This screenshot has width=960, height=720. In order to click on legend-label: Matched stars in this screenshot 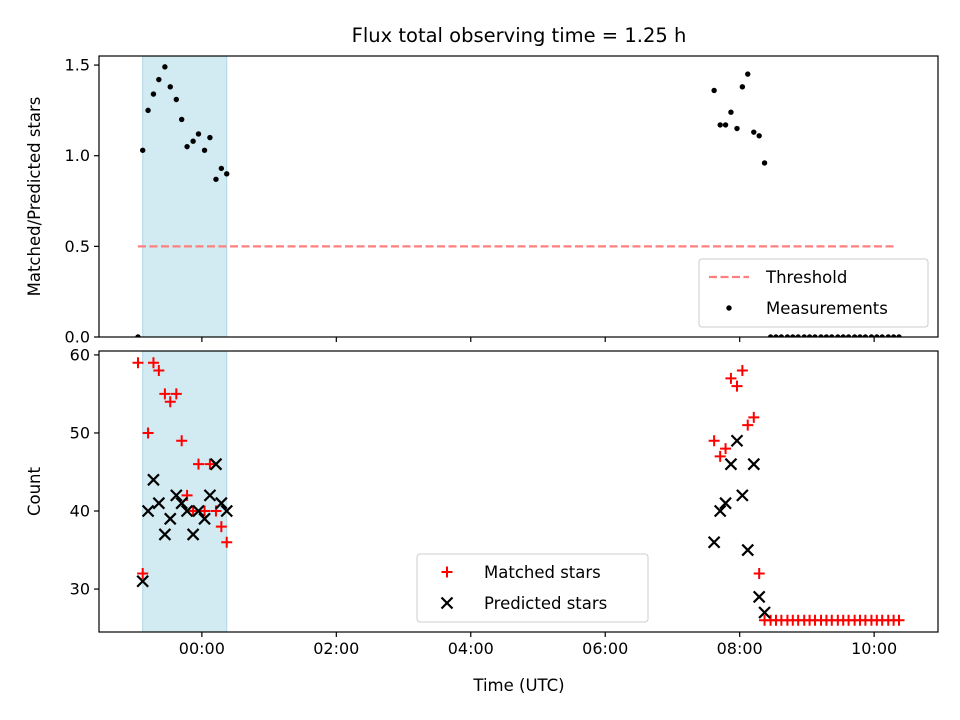, I will do `click(542, 572)`.